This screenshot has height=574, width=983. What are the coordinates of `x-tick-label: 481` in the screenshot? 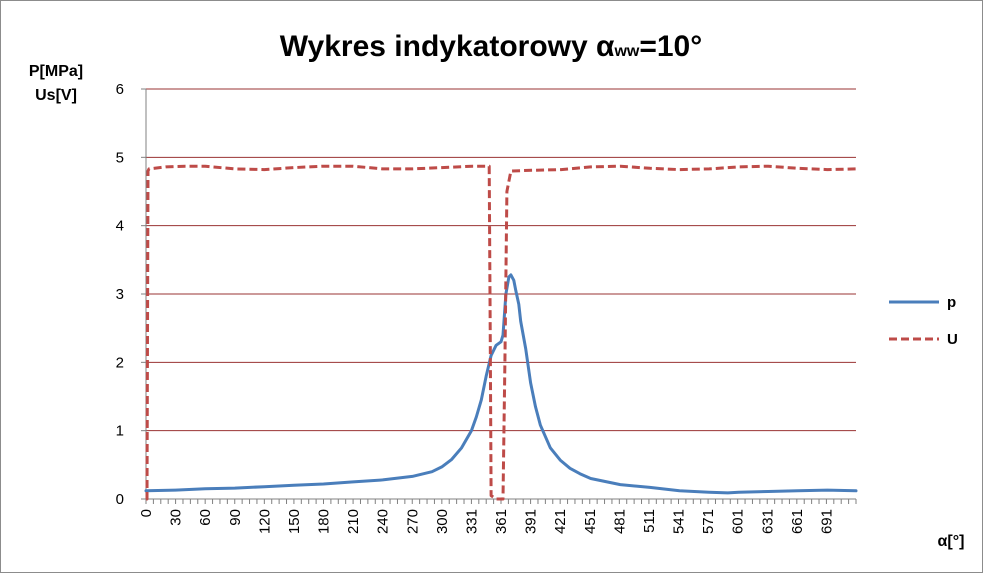 It's located at (619, 521).